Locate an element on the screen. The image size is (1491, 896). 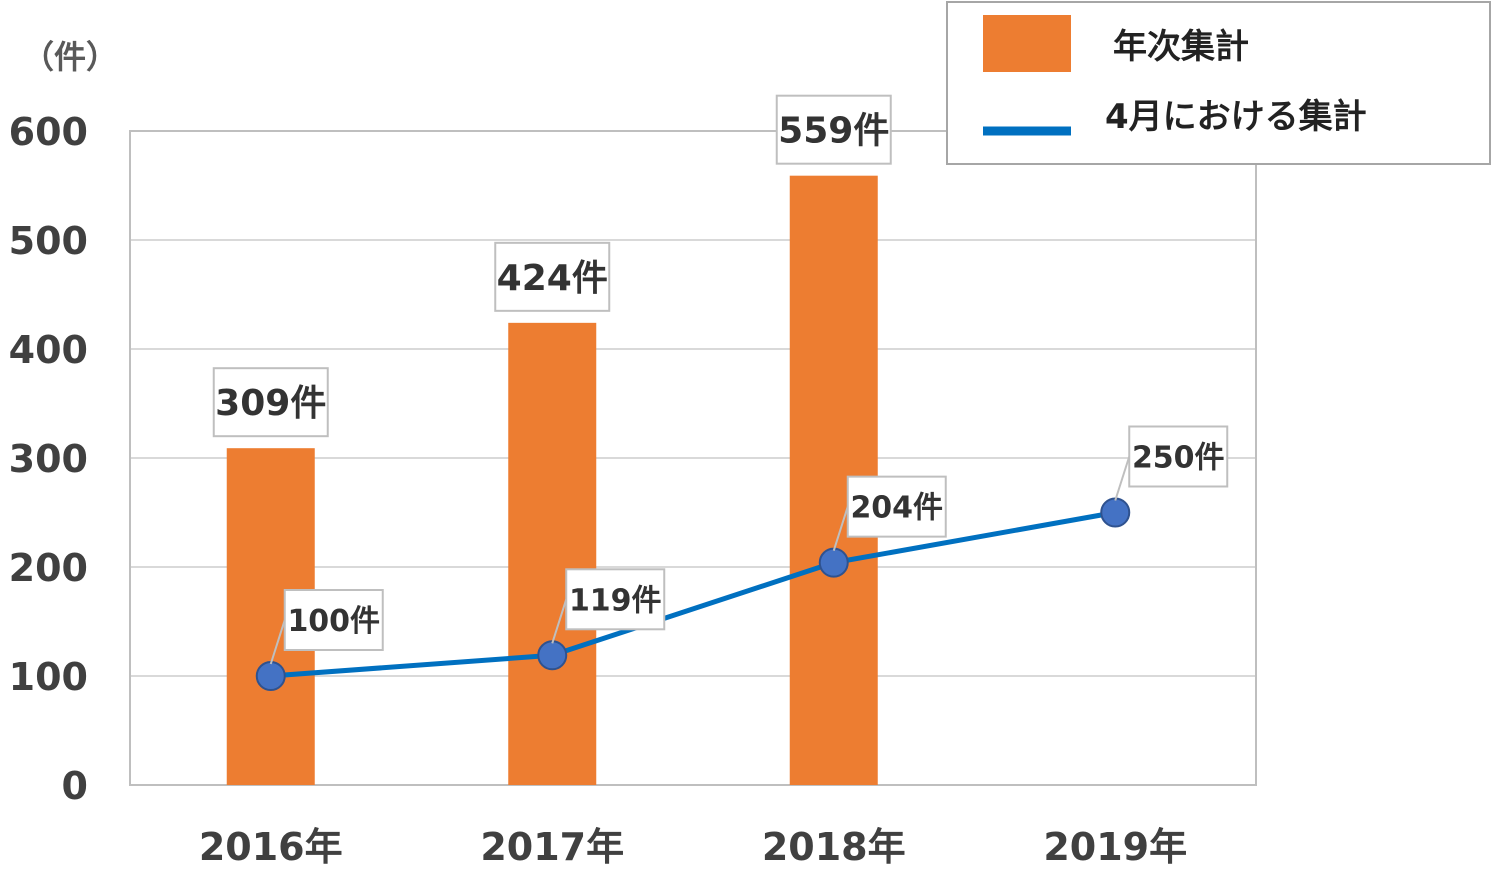
legend: 年次集計 4月における集計 is located at coordinates (1218, 83).